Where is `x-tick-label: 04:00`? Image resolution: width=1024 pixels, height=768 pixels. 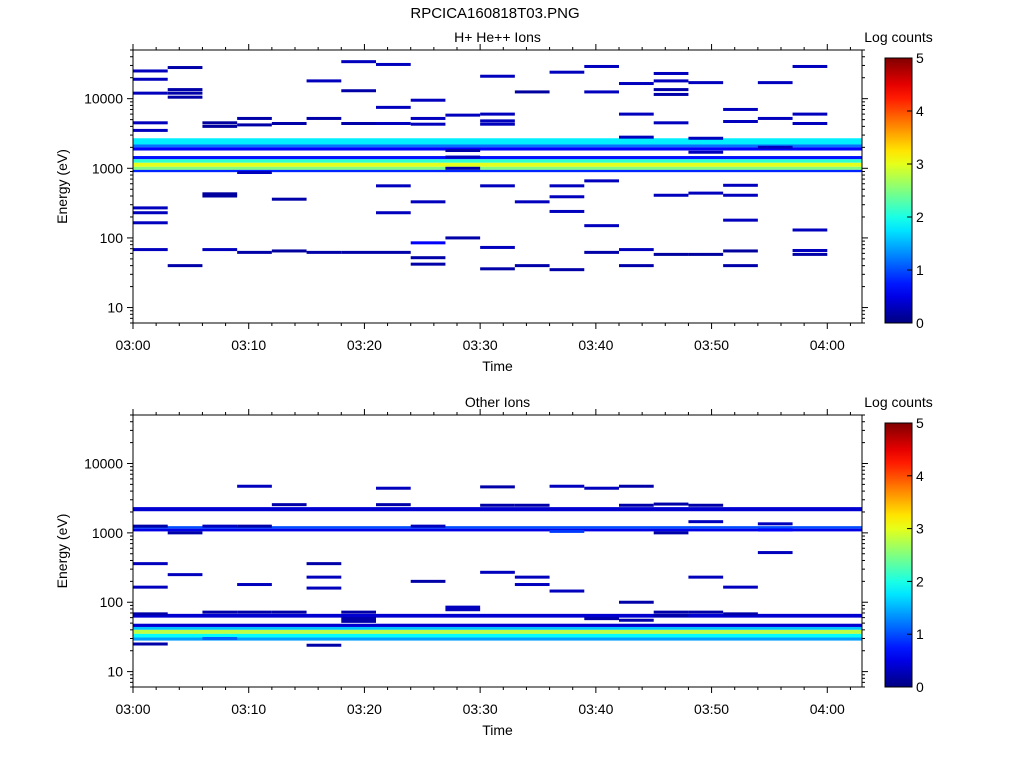 x-tick-label: 04:00 is located at coordinates (827, 709).